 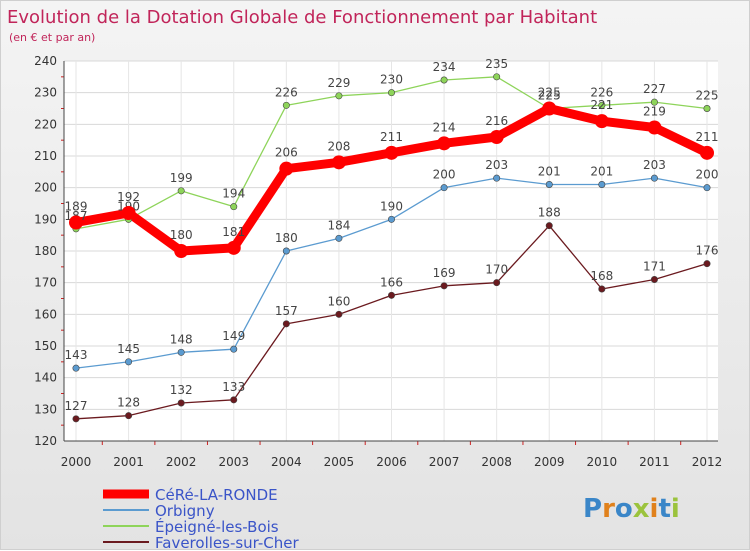 I want to click on data-label: 170, so click(x=496, y=270).